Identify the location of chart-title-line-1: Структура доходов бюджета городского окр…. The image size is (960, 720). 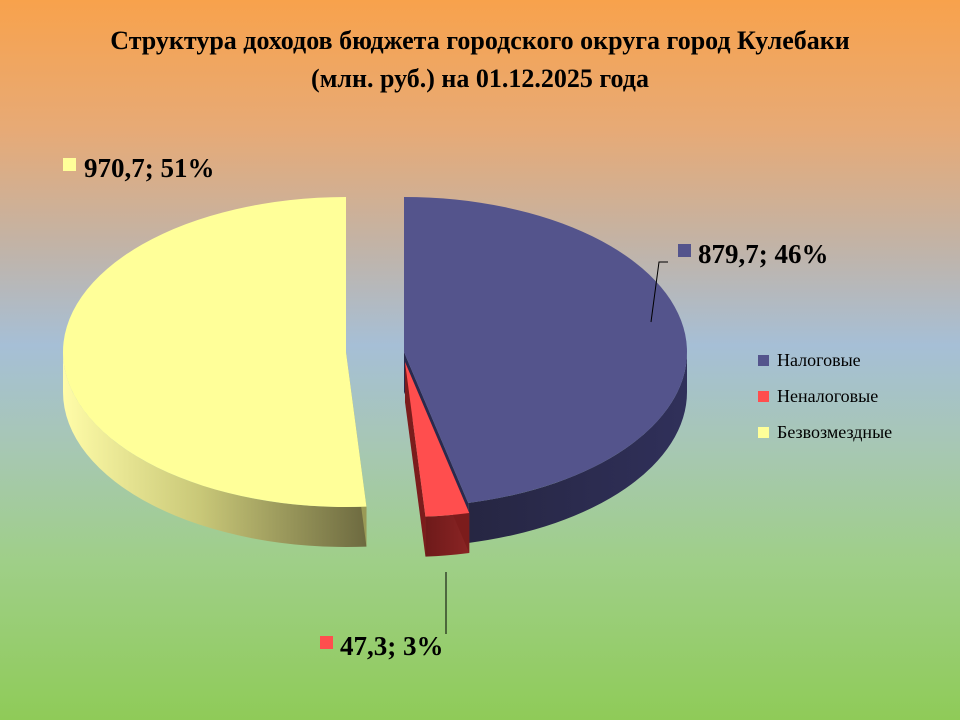
(480, 40).